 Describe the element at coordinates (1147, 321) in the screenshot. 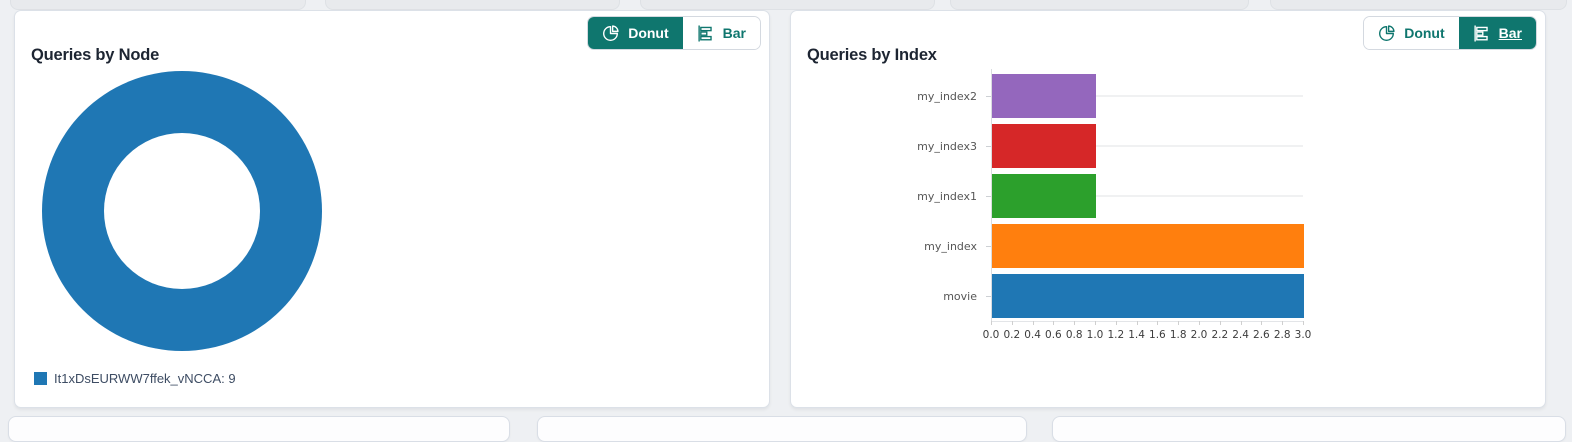

I see `x-axis-line` at that location.